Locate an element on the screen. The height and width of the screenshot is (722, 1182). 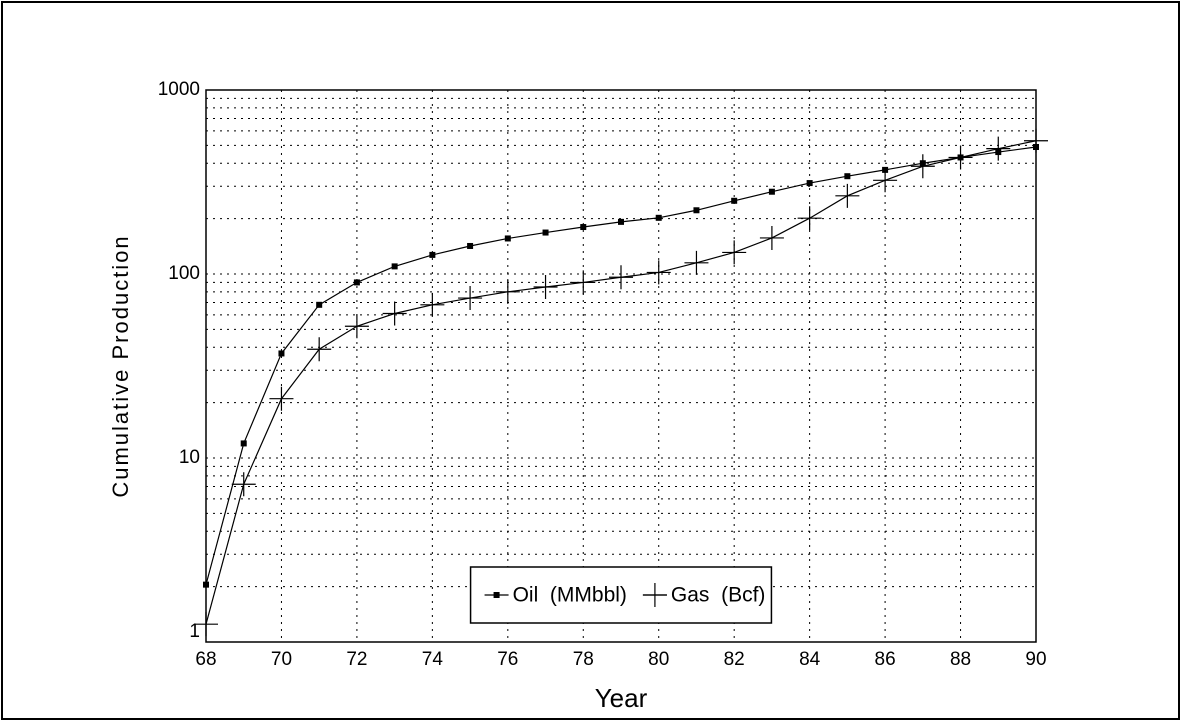
y-tick-label: 1 is located at coordinates (194, 631).